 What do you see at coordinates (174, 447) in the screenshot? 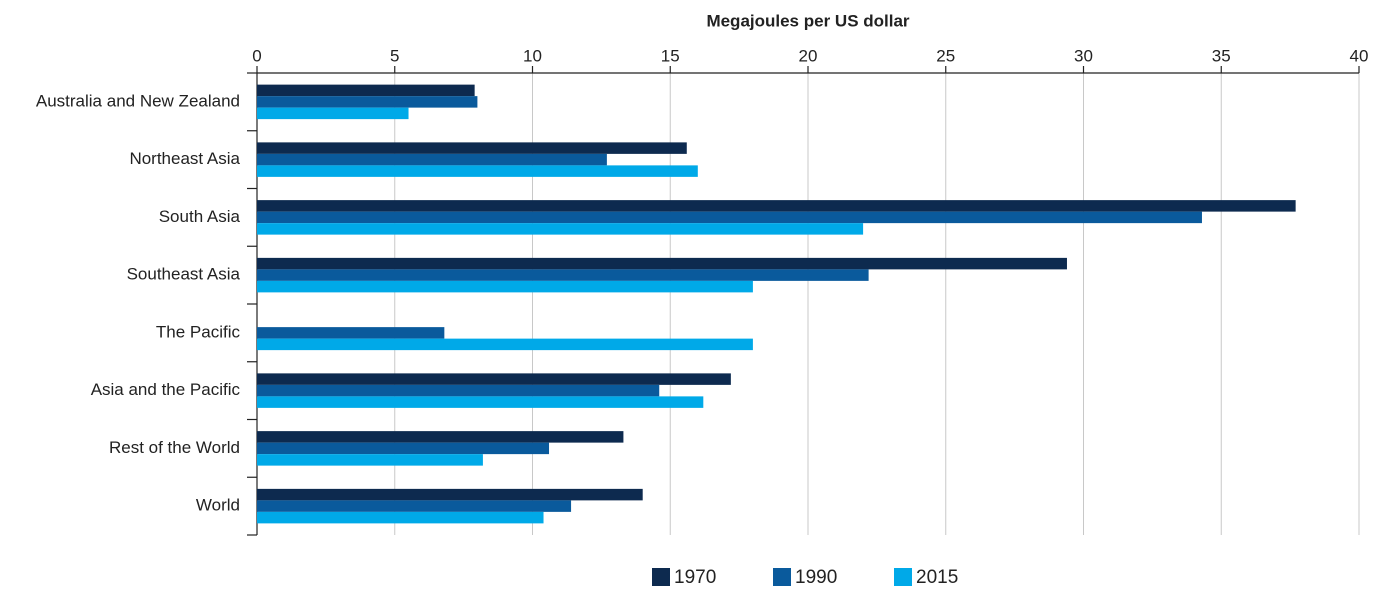
I see `y-tick-label: Rest of the World` at bounding box center [174, 447].